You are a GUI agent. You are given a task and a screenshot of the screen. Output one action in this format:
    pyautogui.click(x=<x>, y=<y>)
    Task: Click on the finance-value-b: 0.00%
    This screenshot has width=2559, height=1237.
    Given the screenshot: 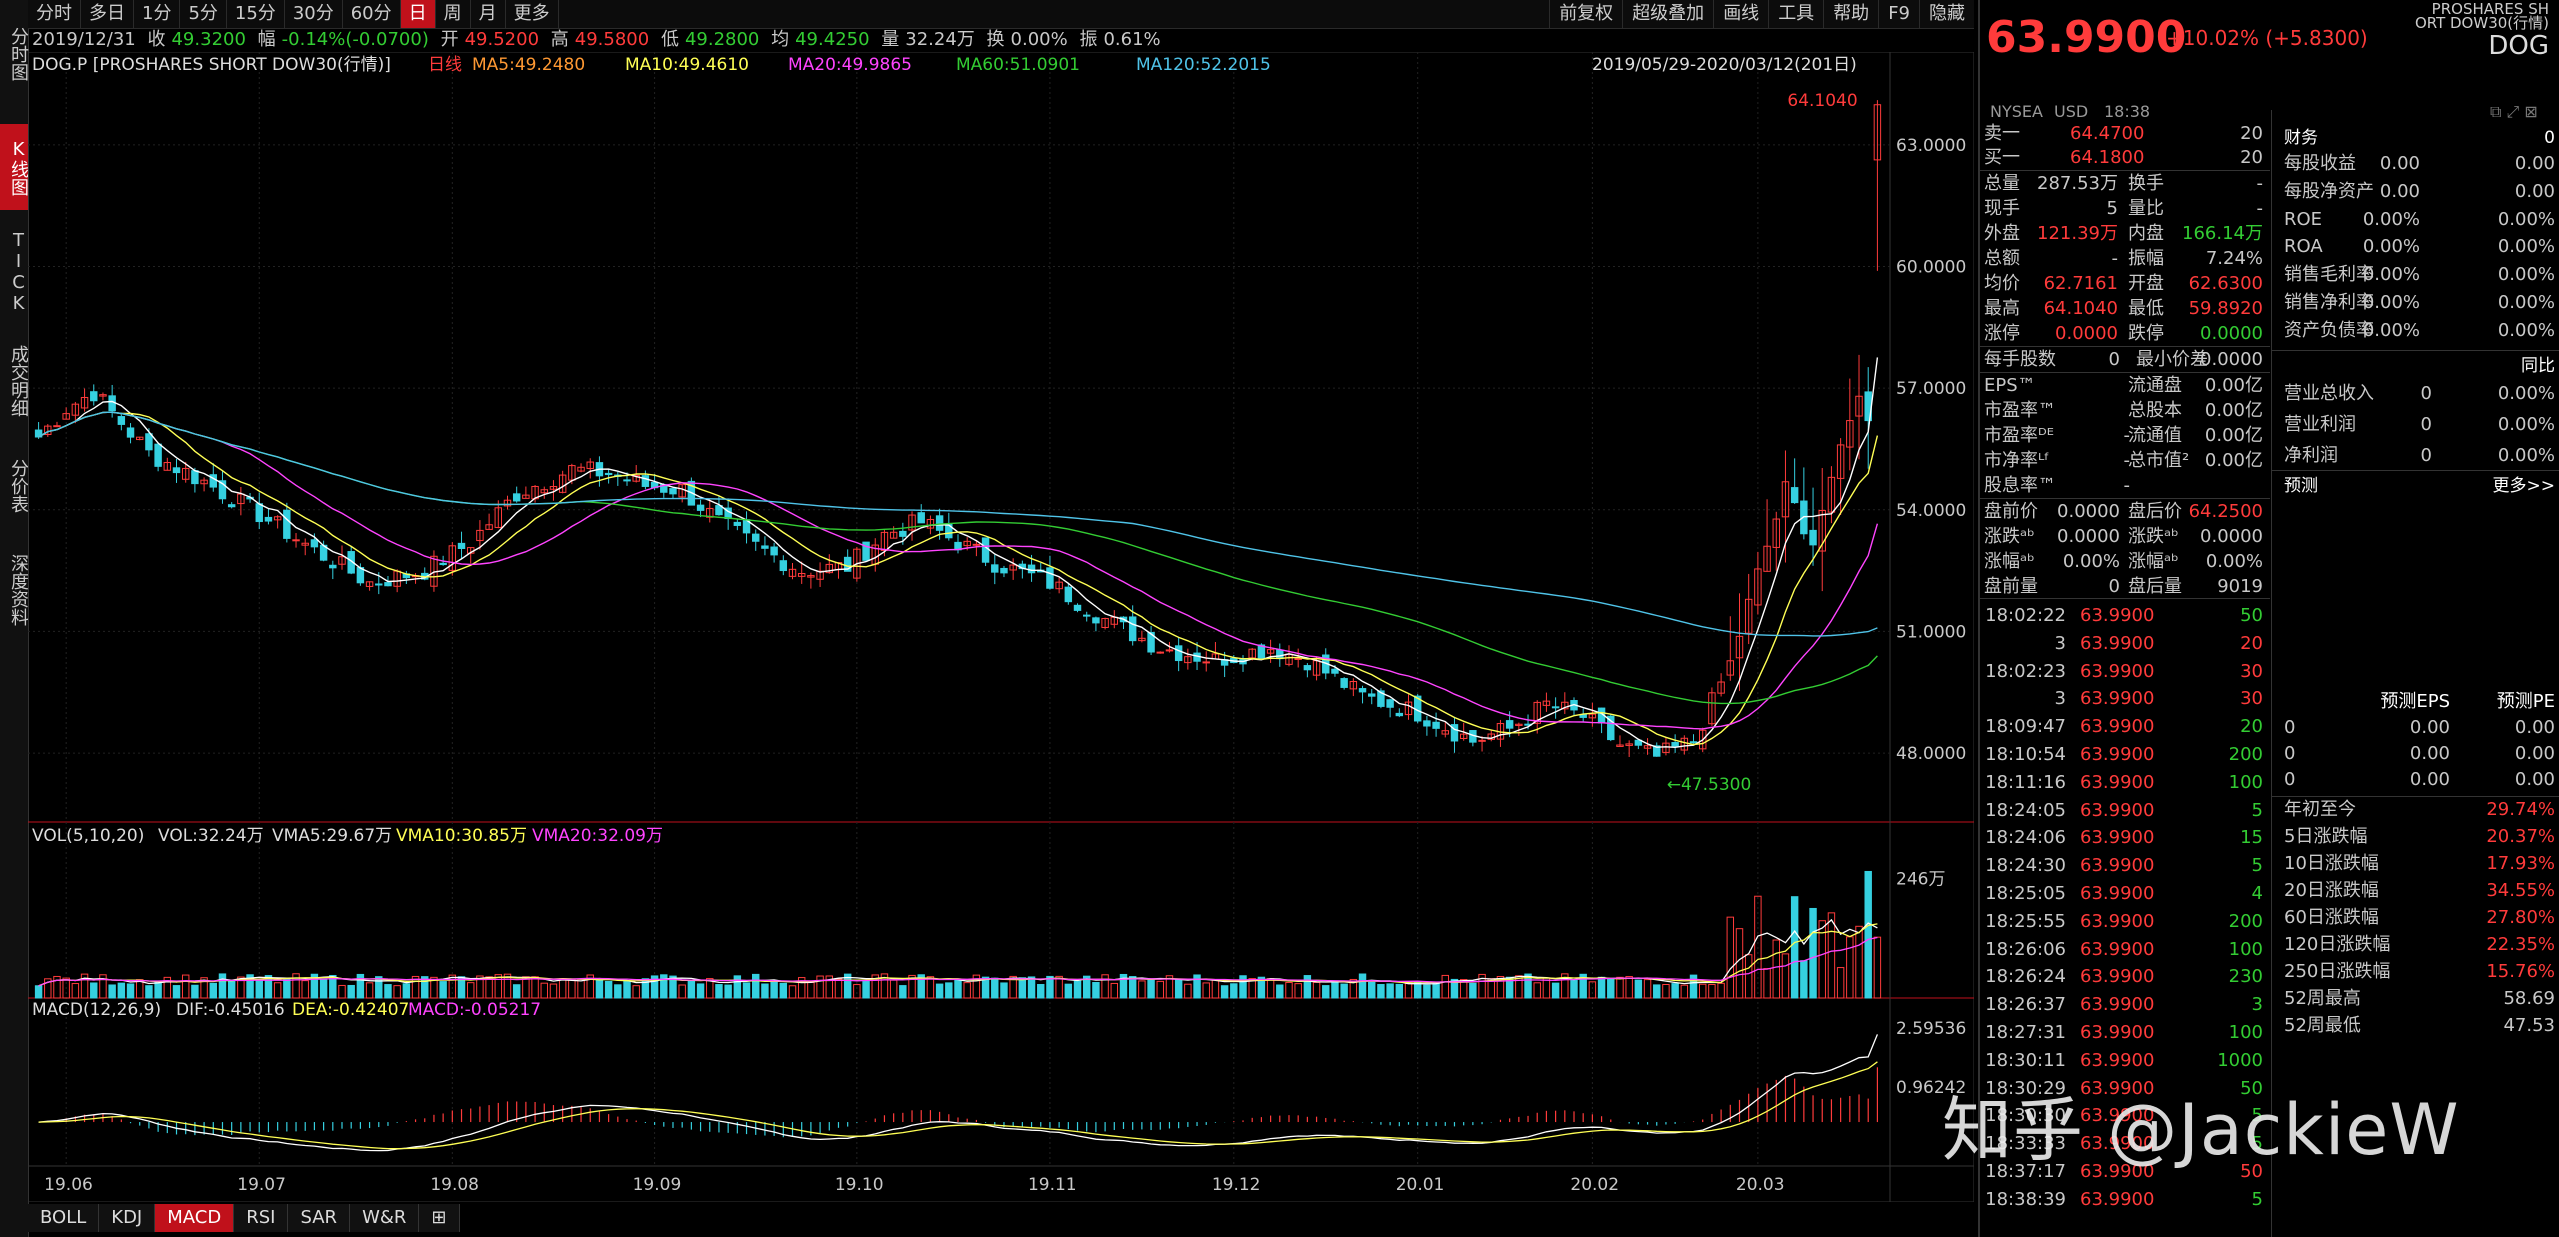 What is the action you would take?
    pyautogui.click(x=2526, y=275)
    